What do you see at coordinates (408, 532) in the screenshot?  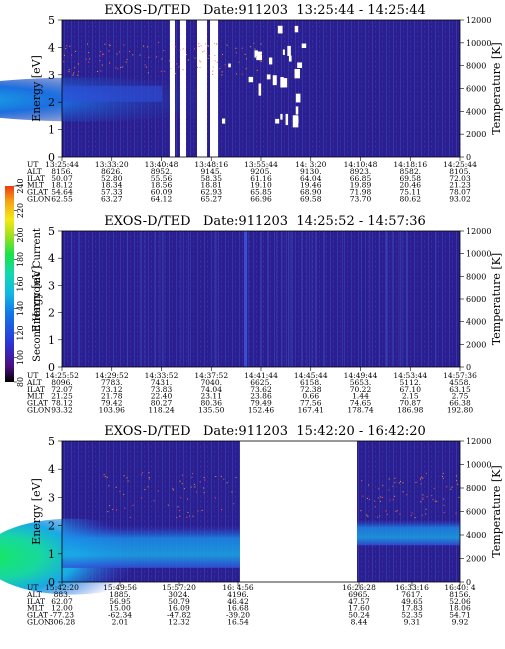 I see `ion-intensity-band` at bounding box center [408, 532].